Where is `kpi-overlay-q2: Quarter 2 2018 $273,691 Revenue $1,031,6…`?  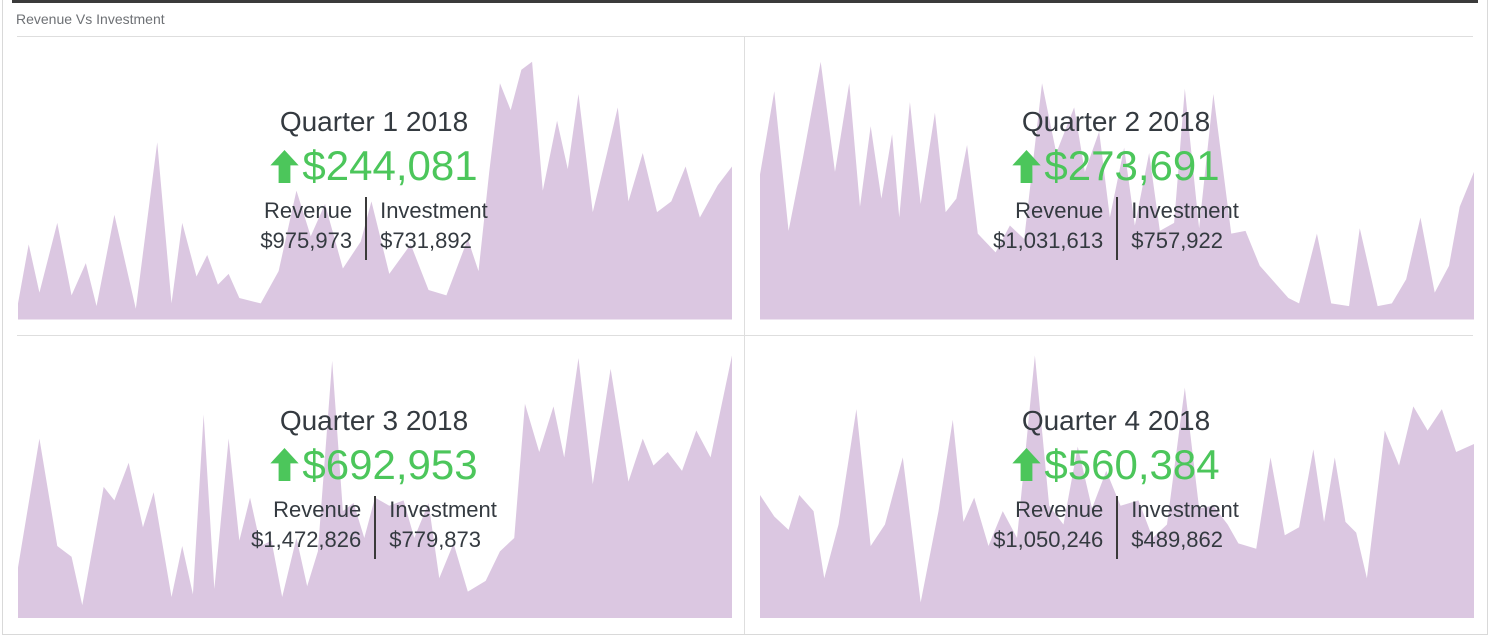 kpi-overlay-q2: Quarter 2 2018 $273,691 Revenue $1,031,6… is located at coordinates (1116, 182).